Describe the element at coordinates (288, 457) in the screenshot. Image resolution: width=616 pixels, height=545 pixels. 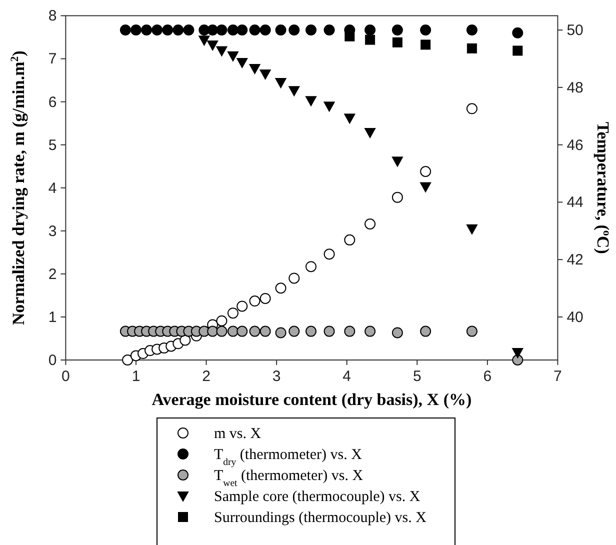
I see `legend-label: T$_{dry}$ (thermometer) vs. X` at that location.